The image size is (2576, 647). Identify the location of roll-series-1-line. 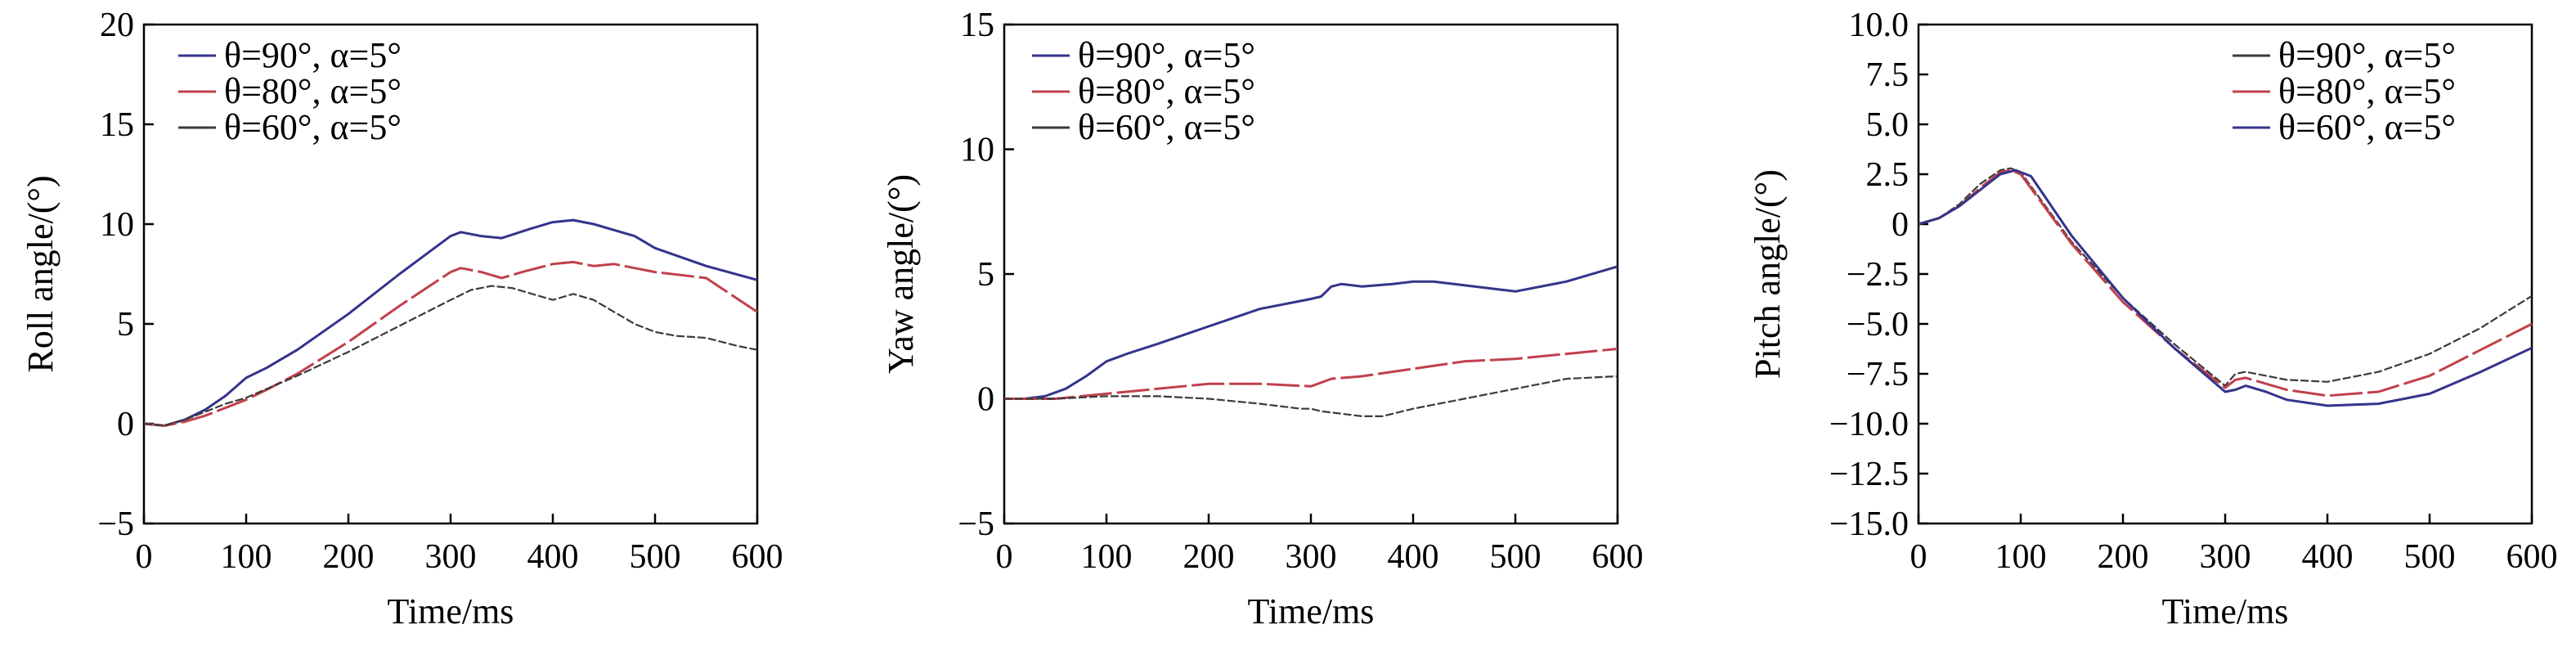
(450, 343).